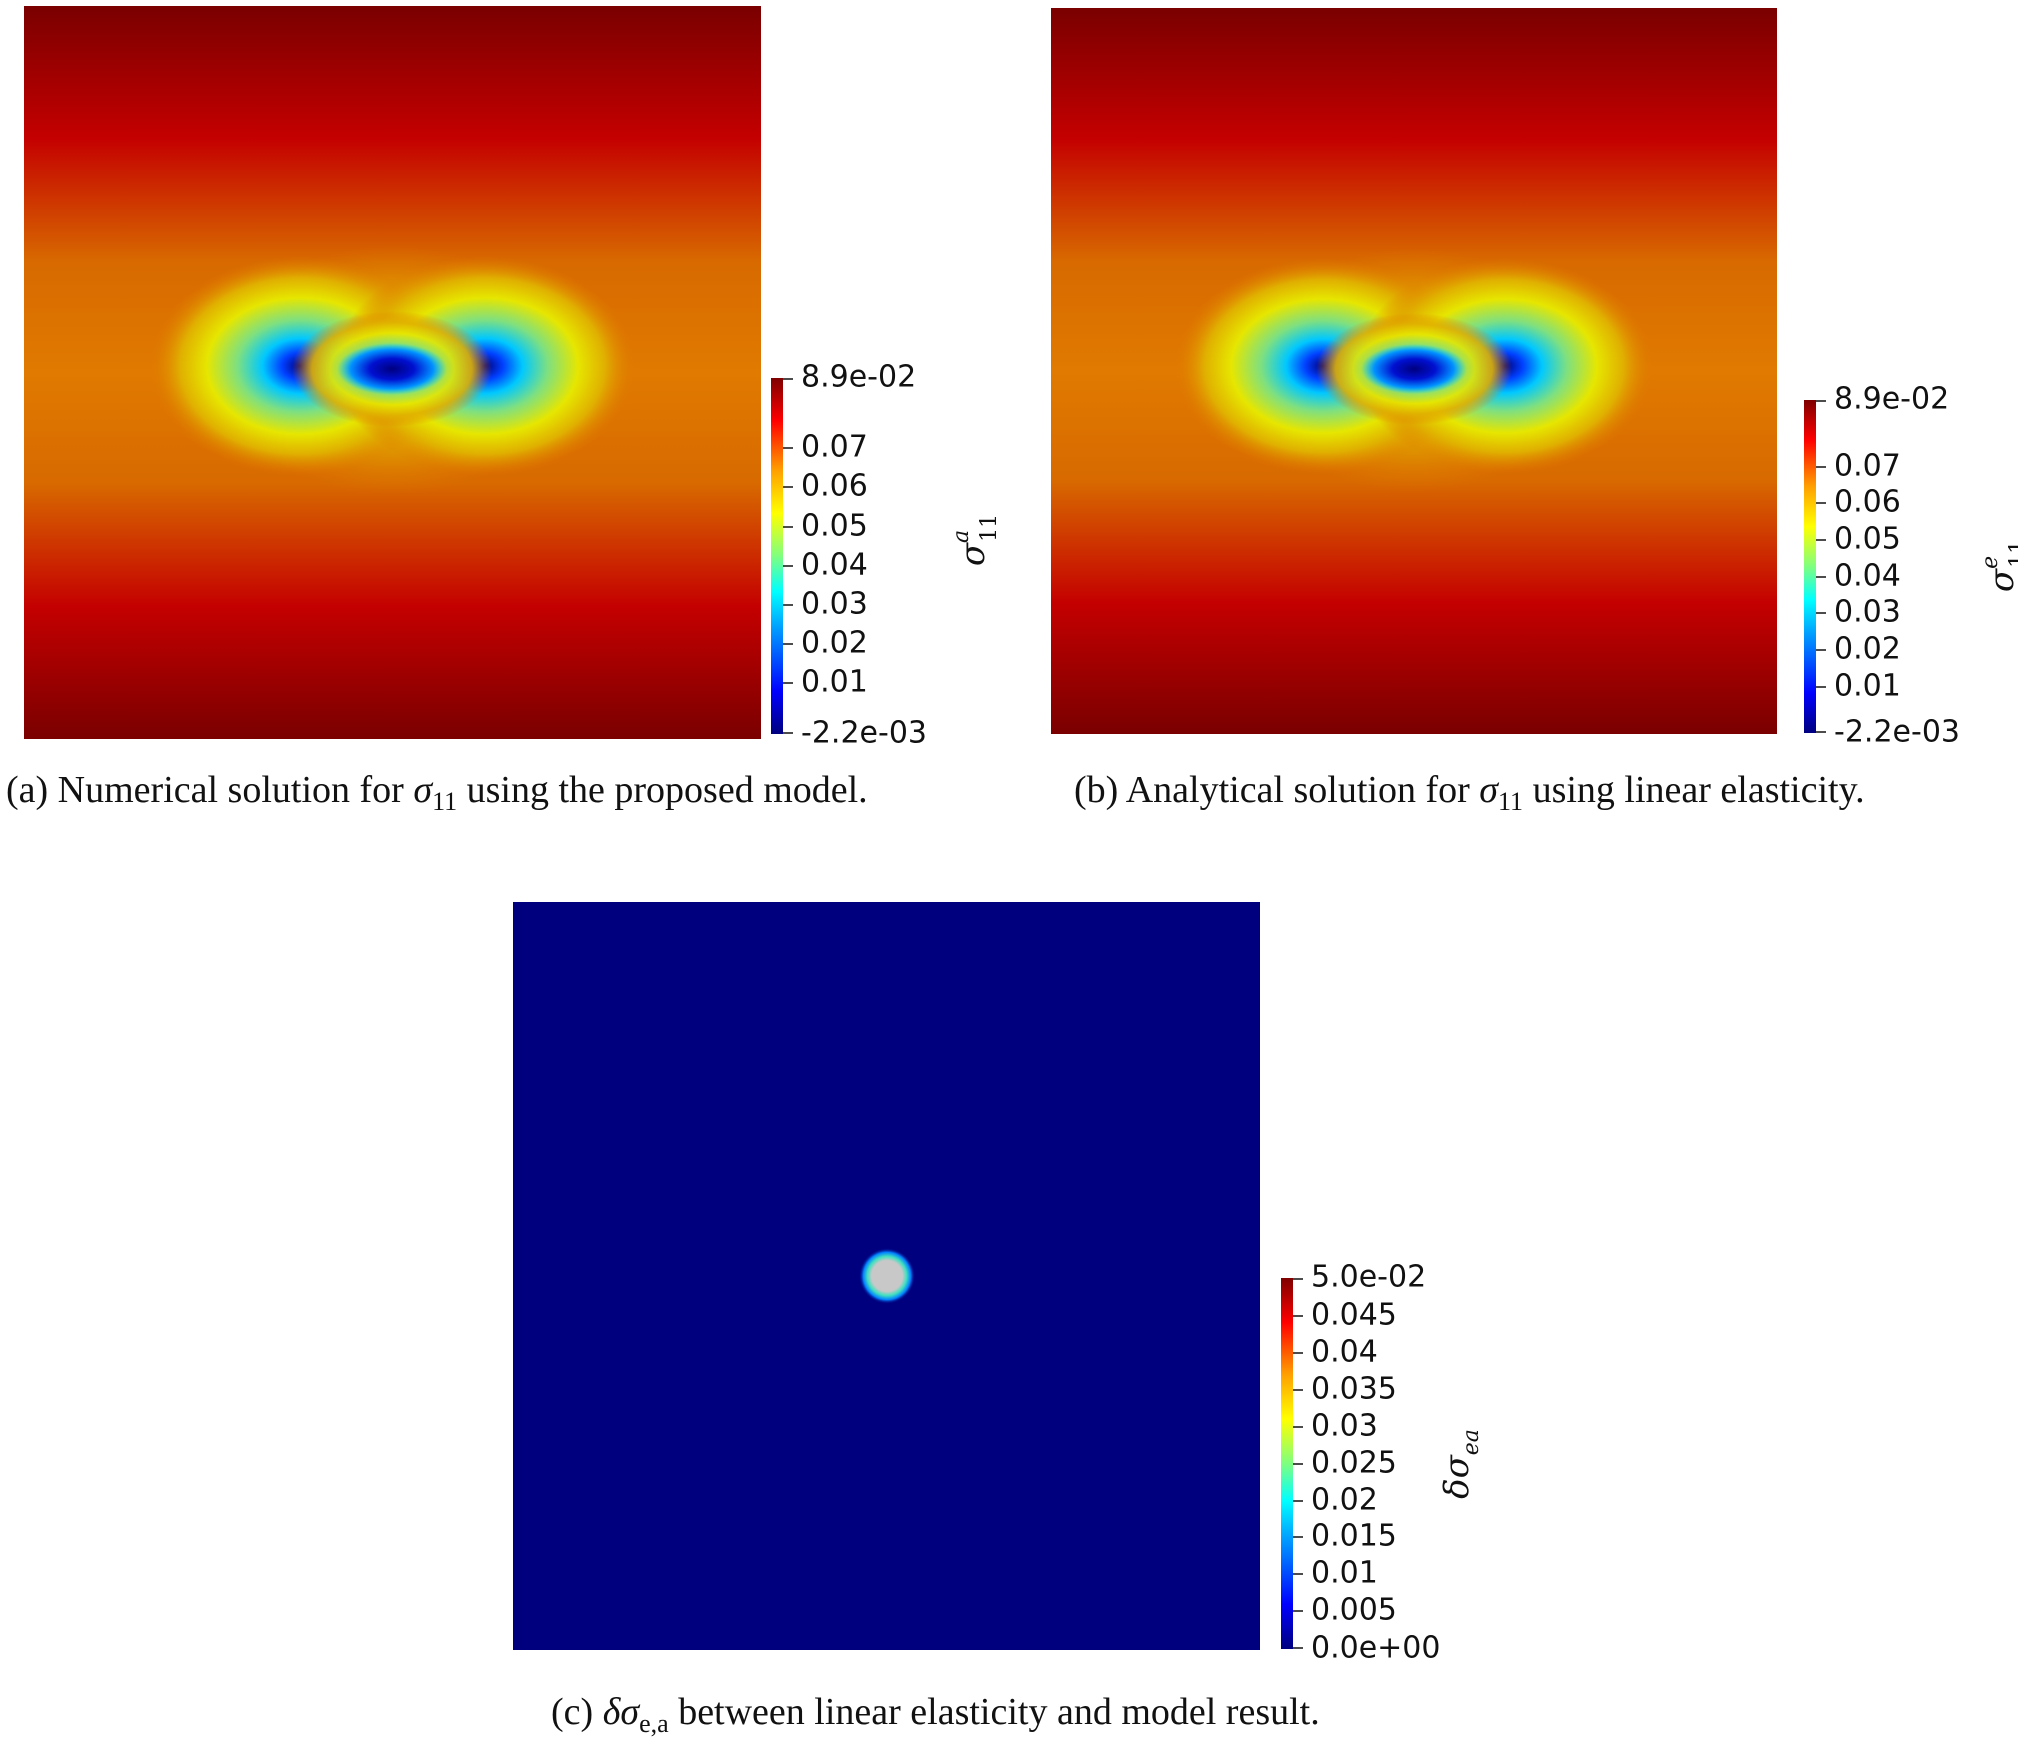  Describe the element at coordinates (1354, 1536) in the screenshot. I see `colorbar-c-tick-label: 0.015` at that location.